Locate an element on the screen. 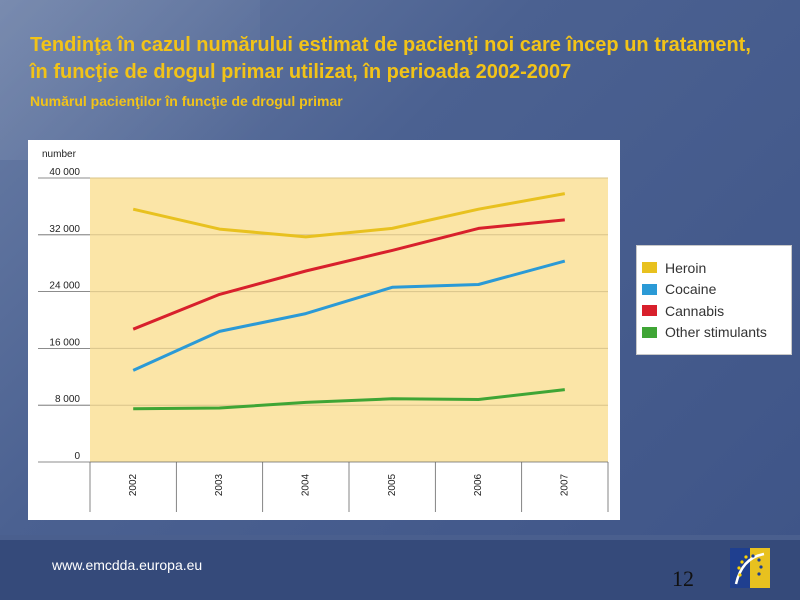  x-tick-label: 2004 is located at coordinates (305, 484).